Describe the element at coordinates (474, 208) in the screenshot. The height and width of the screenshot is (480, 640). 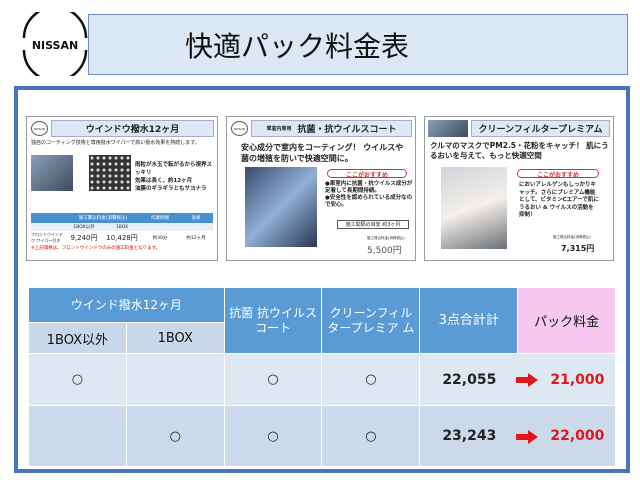
I see `woman-image` at that location.